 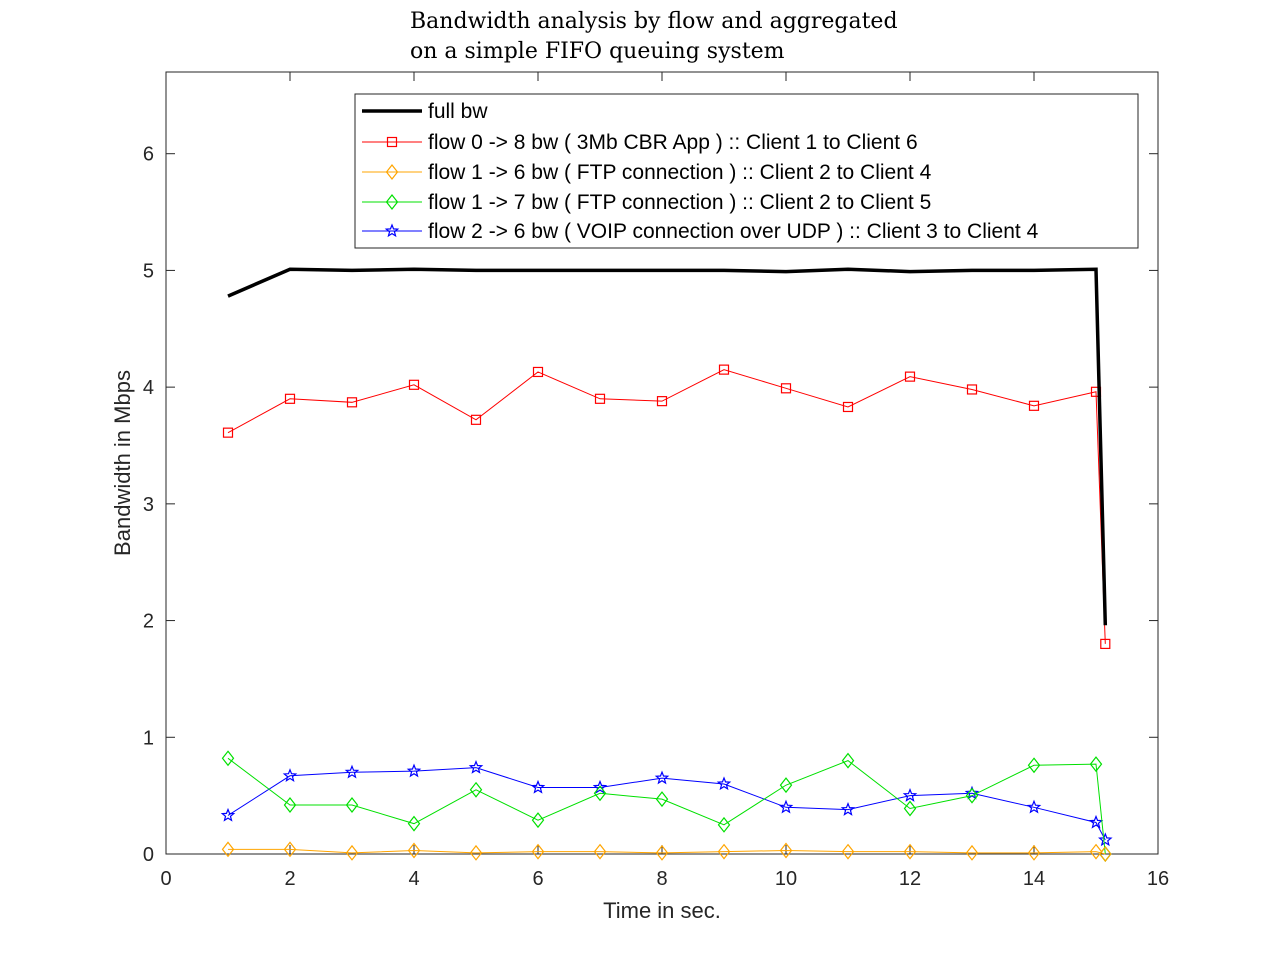 What do you see at coordinates (786, 879) in the screenshot?
I see `x-tick-label: 10` at bounding box center [786, 879].